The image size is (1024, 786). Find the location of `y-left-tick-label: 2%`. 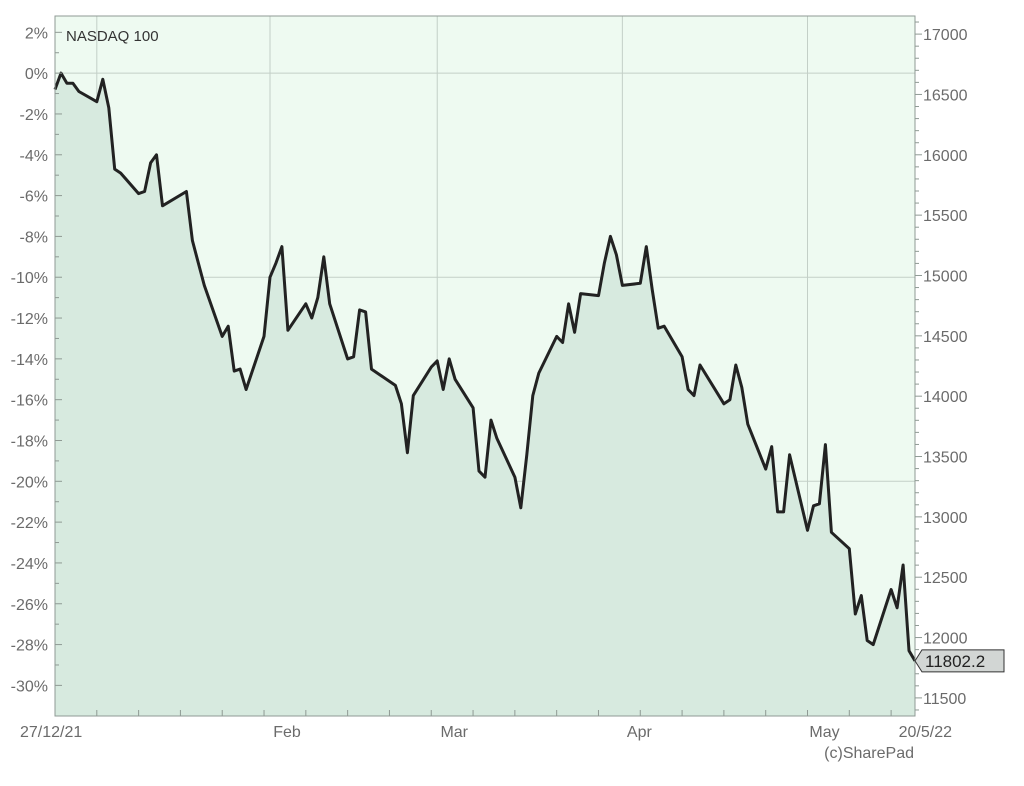

y-left-tick-label: 2% is located at coordinates (36, 33).